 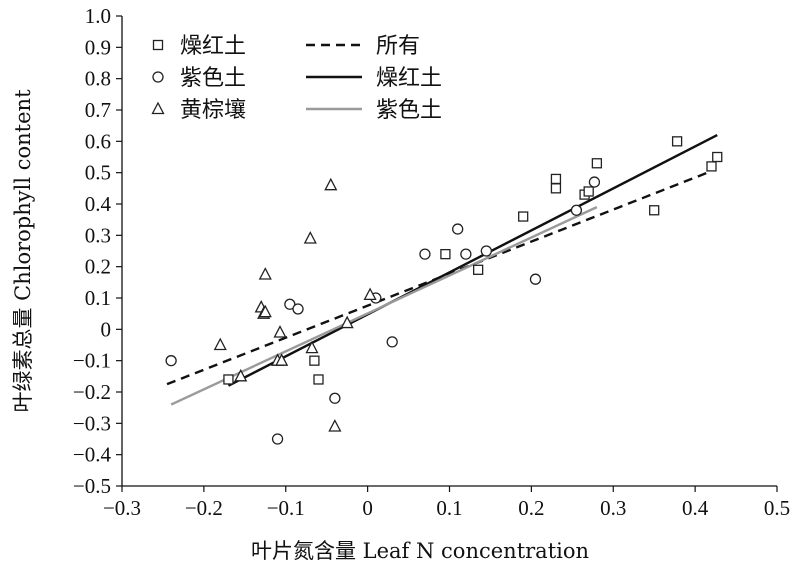 I want to click on x-tick-label: 0.4, so click(x=695, y=508).